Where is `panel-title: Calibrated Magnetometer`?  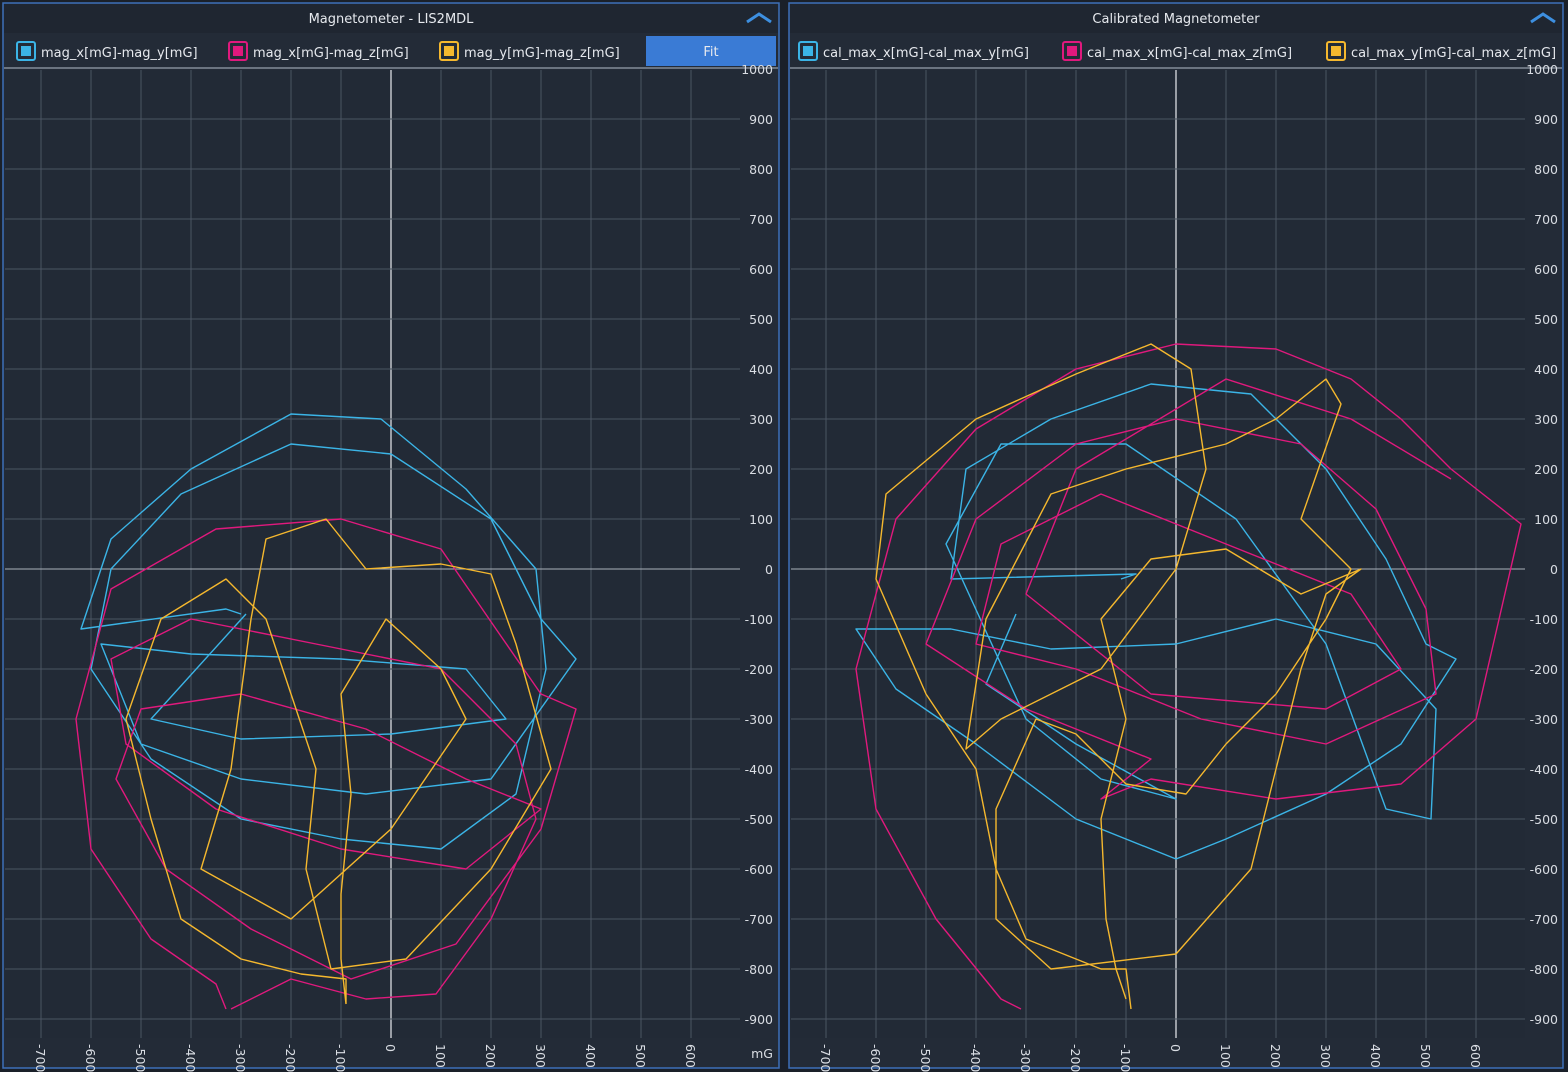
panel-title: Calibrated Magnetometer is located at coordinates (1176, 19).